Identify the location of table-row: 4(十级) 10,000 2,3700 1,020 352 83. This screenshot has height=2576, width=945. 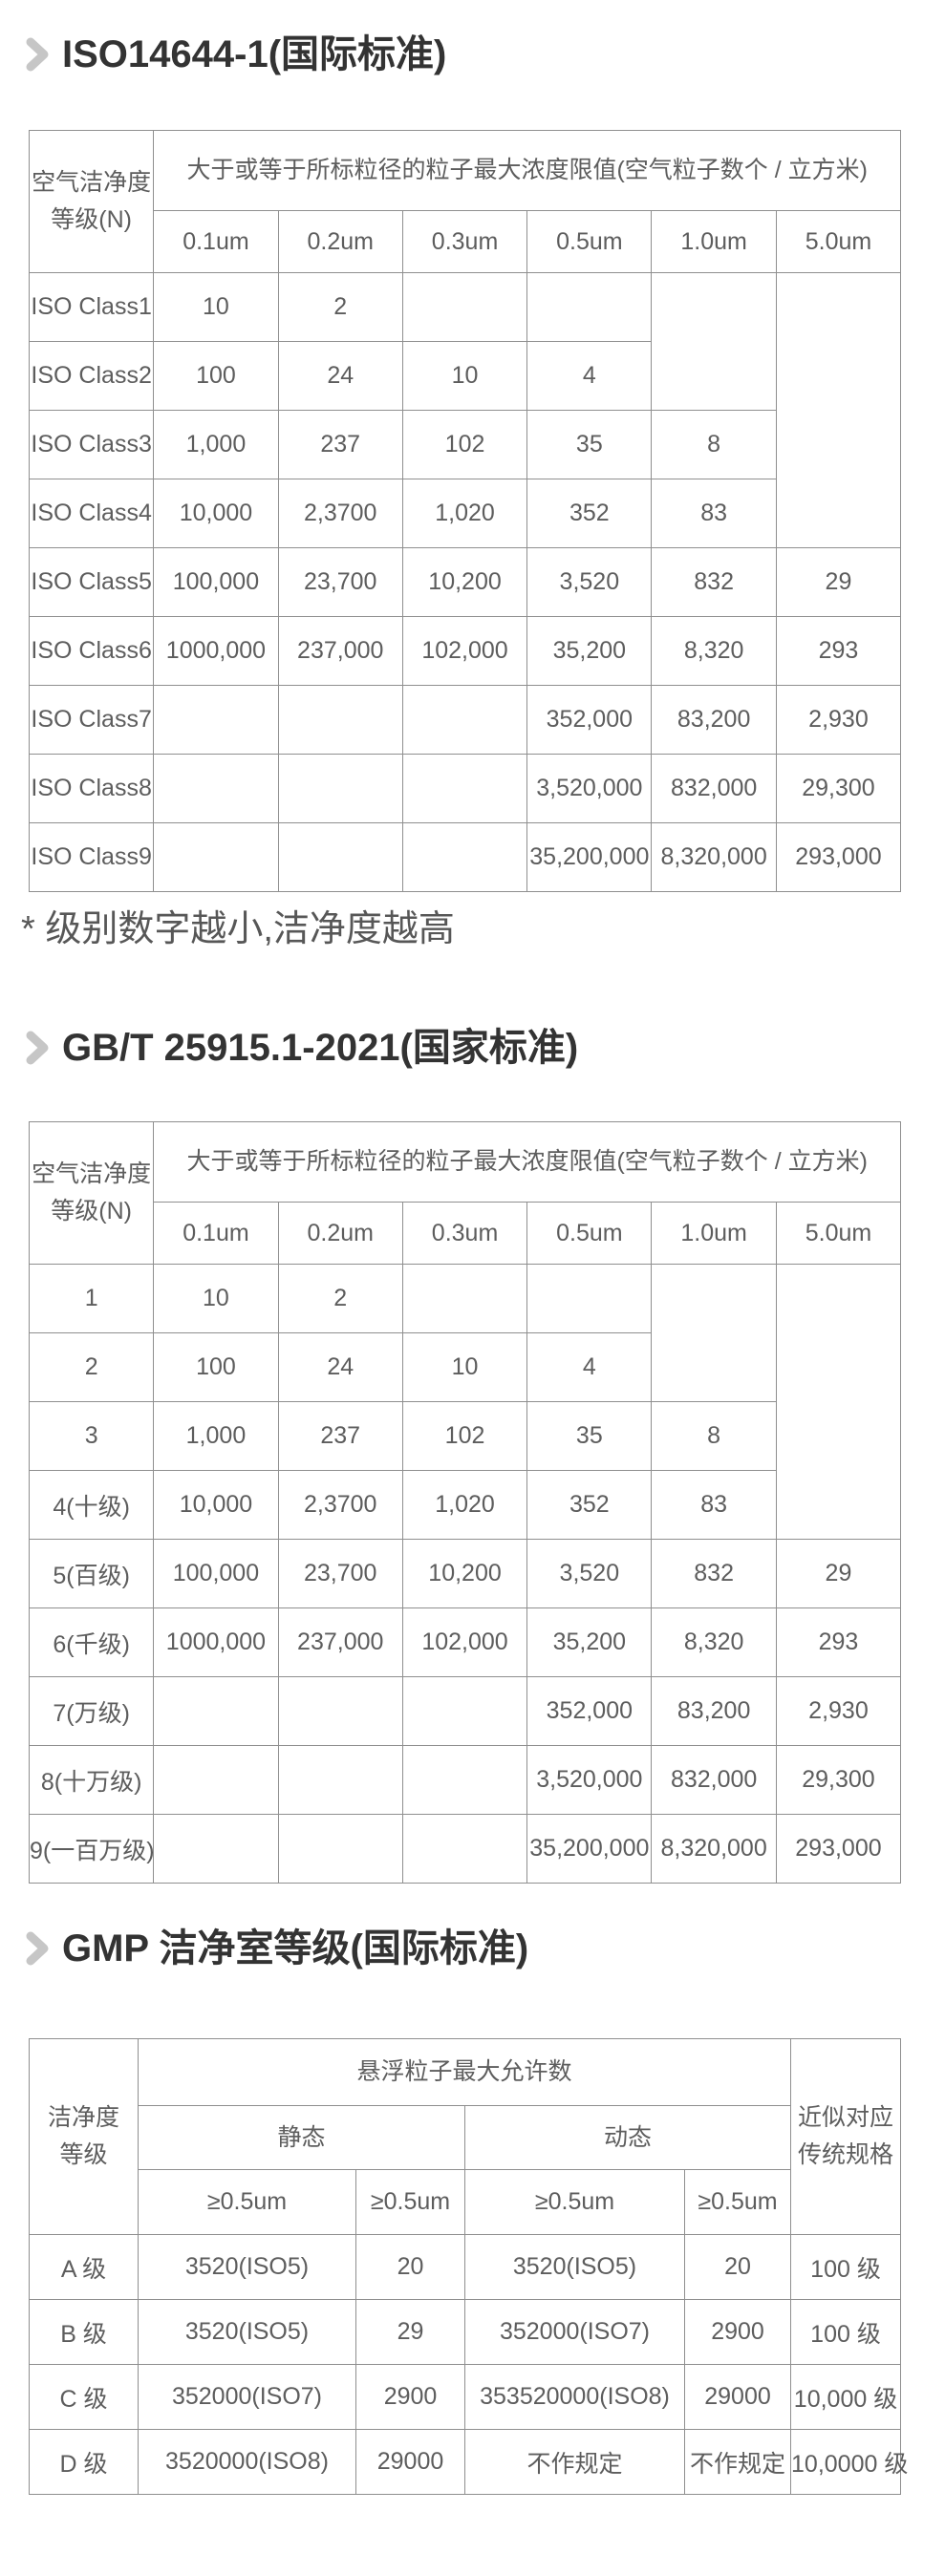
(464, 1505).